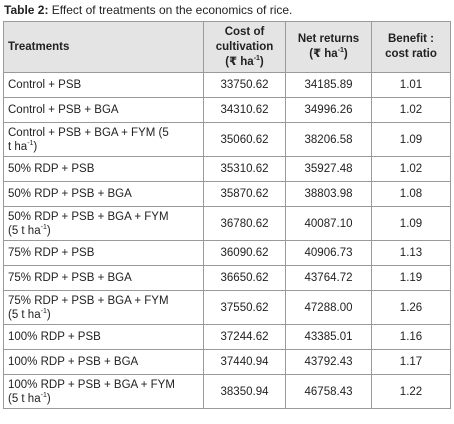  I want to click on table-row: Control + PSB 33750.62 34185.89 1.01, so click(227, 85).